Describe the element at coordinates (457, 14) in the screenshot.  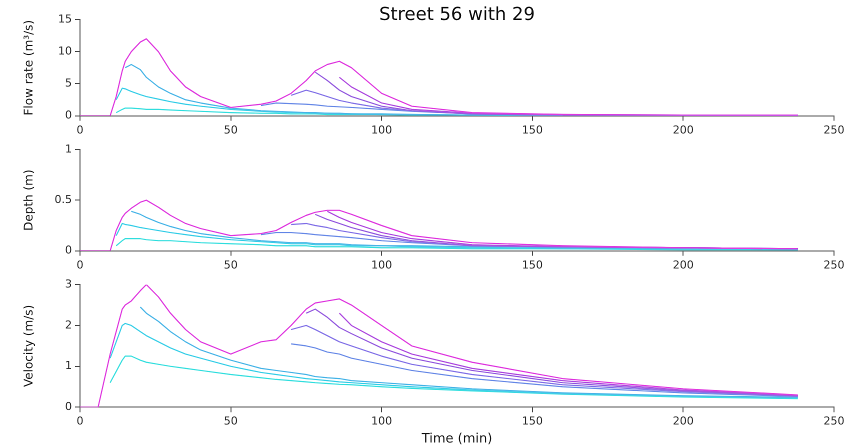
I see `chart-title: Street 56 with 29` at that location.